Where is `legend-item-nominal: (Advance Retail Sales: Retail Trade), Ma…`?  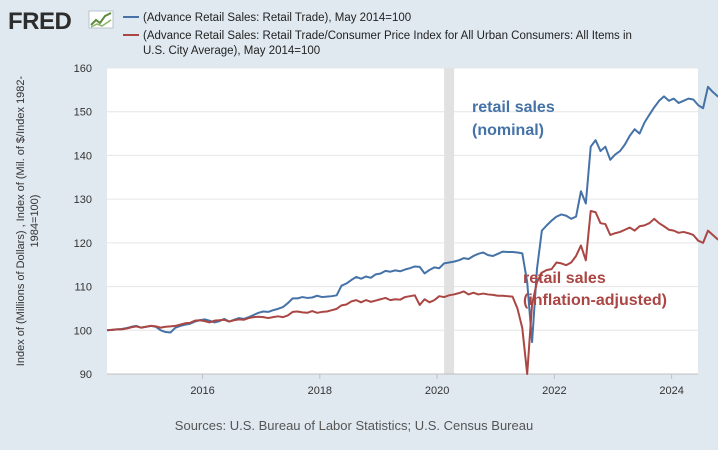
legend-item-nominal: (Advance Retail Sales: Retail Trade), Ma… is located at coordinates (267, 18).